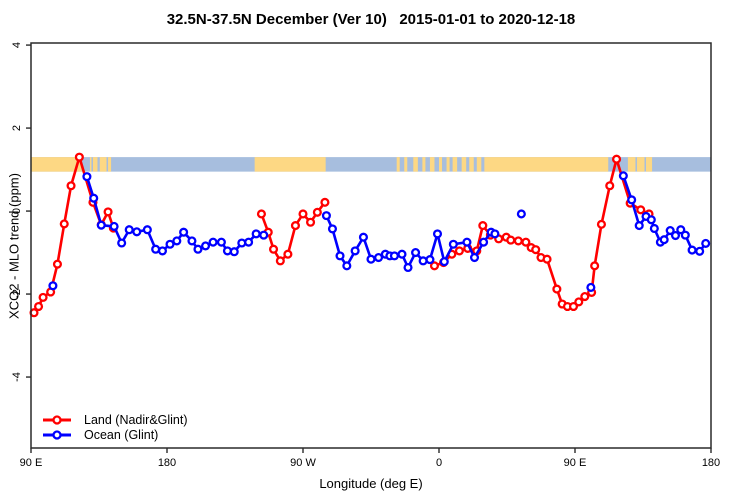  What do you see at coordinates (31, 463) in the screenshot?
I see `x-tick-label: 90 E` at bounding box center [31, 463].